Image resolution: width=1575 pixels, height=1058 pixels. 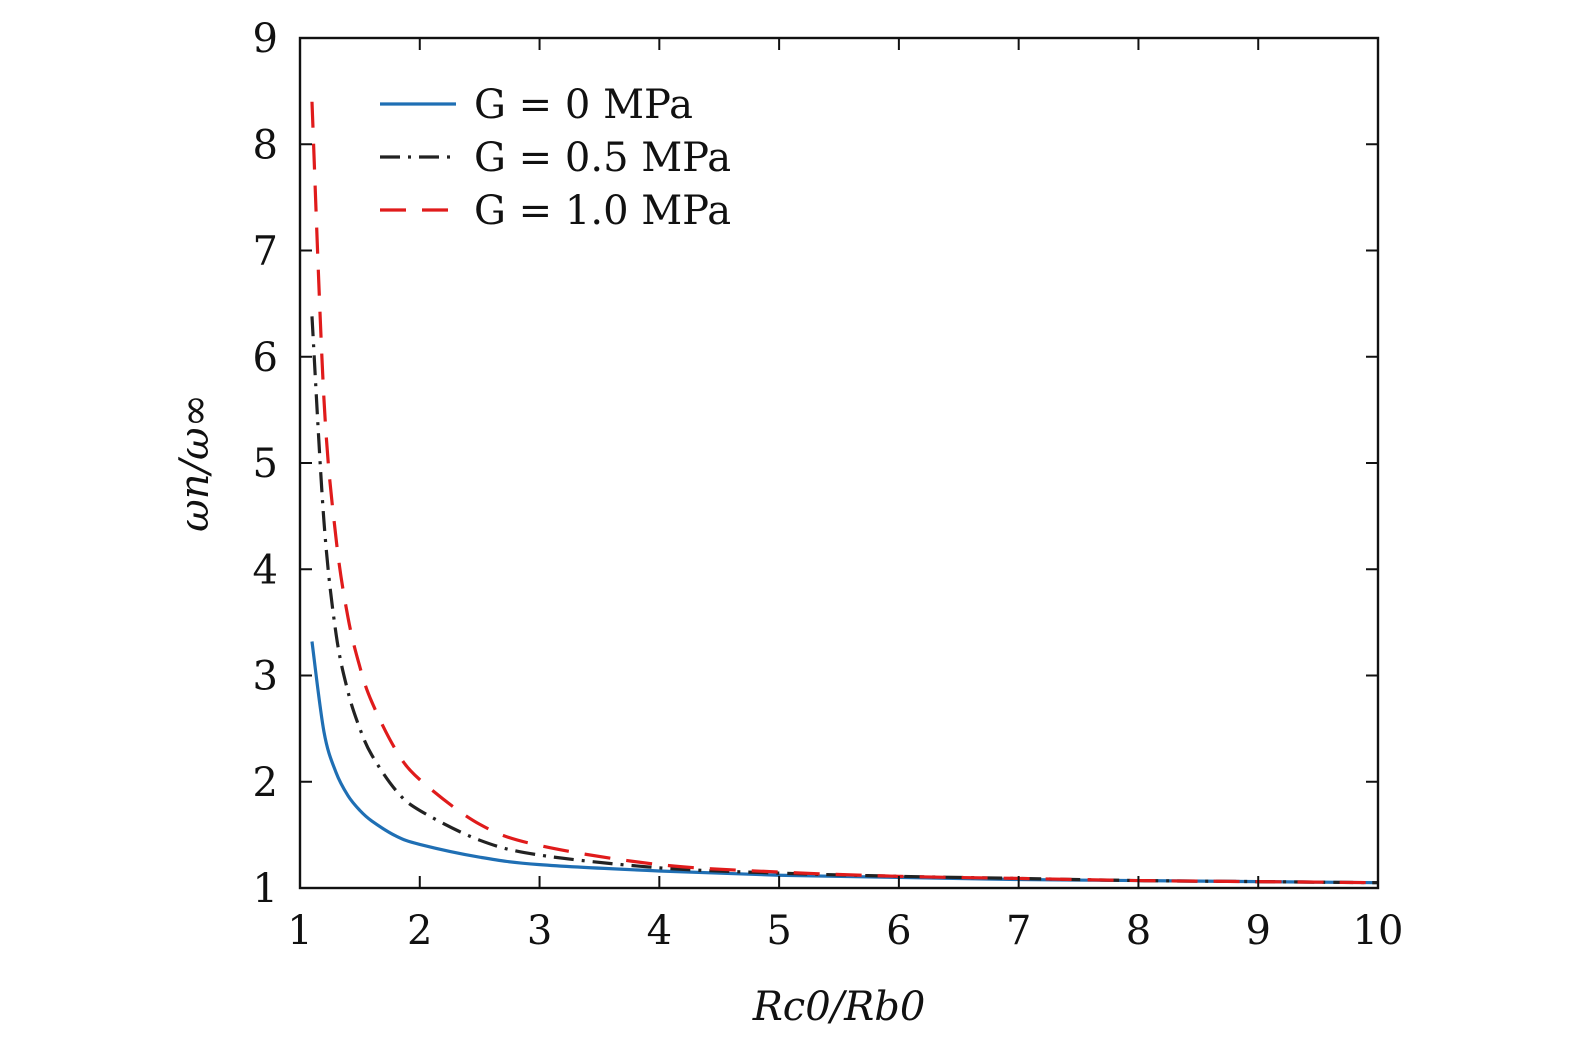 What do you see at coordinates (583, 105) in the screenshot?
I see `legend-entry-0: G = 0 MPa` at bounding box center [583, 105].